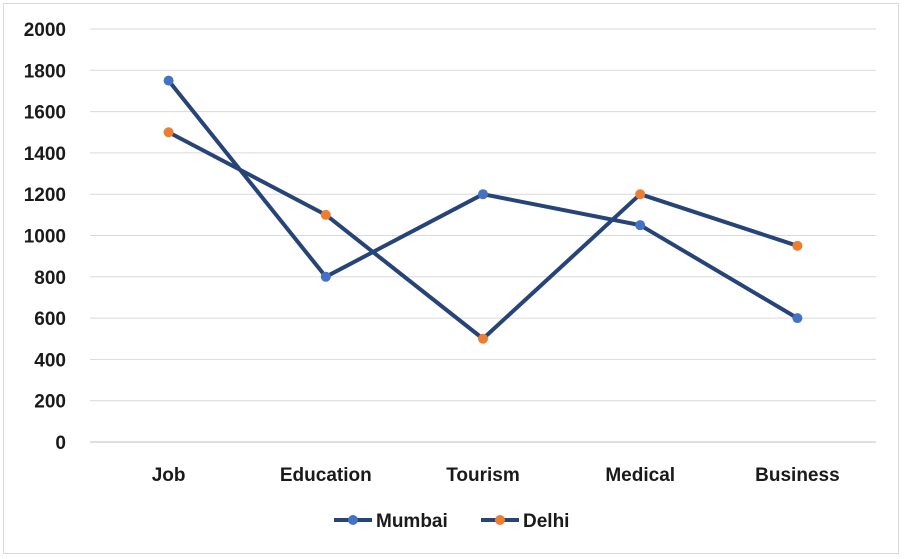 This screenshot has width=904, height=559. What do you see at coordinates (169, 475) in the screenshot?
I see `x-tick-label: Job` at bounding box center [169, 475].